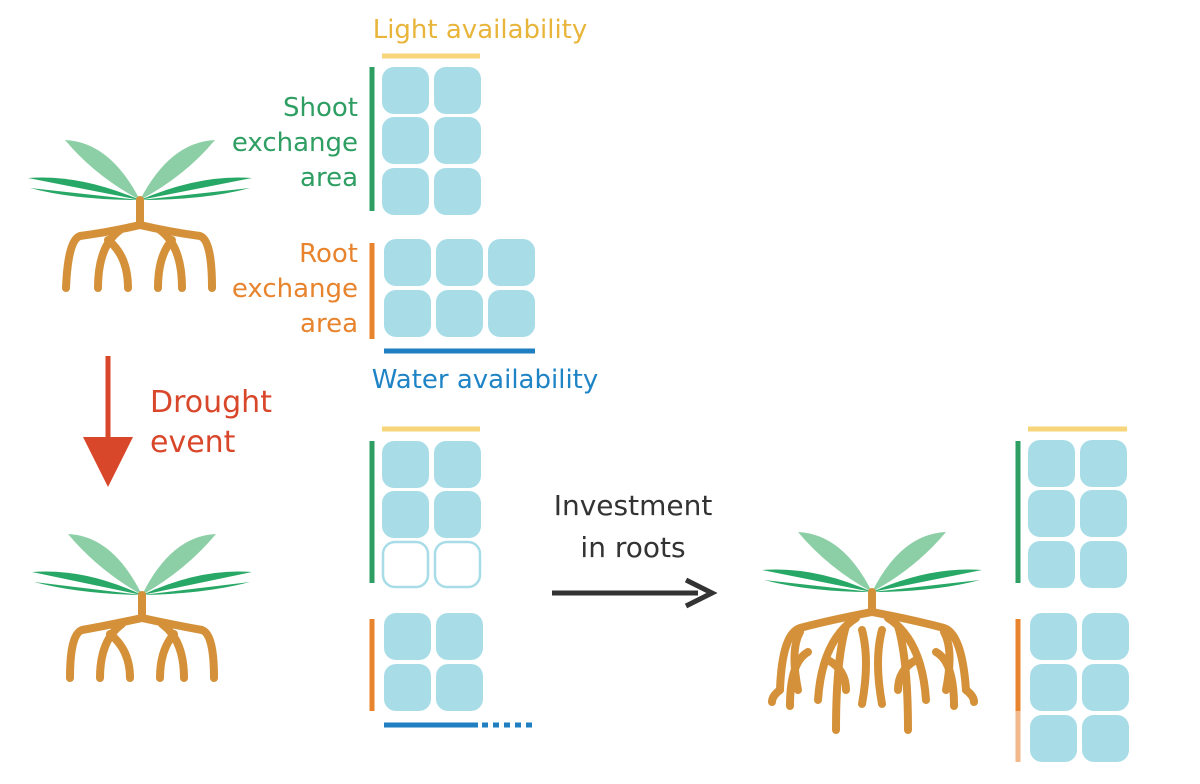 The height and width of the screenshot is (784, 1200). I want to click on shoot-cells-right, so click(1077, 514).